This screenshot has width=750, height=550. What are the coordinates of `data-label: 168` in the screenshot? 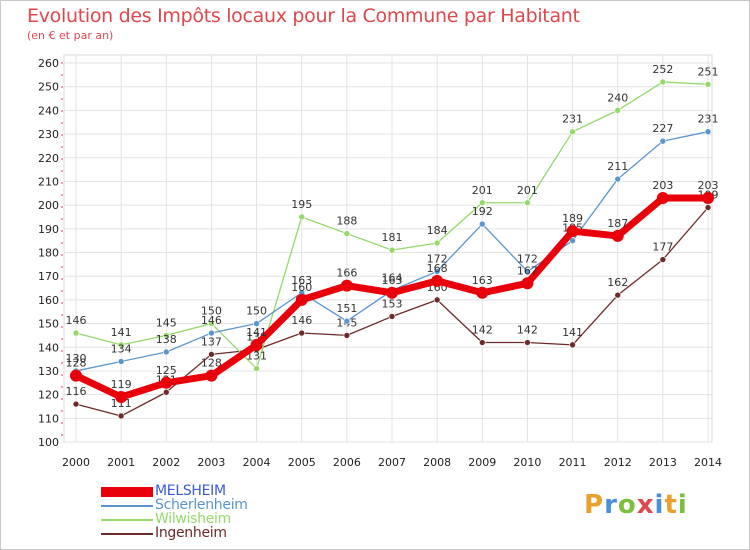 It's located at (437, 268).